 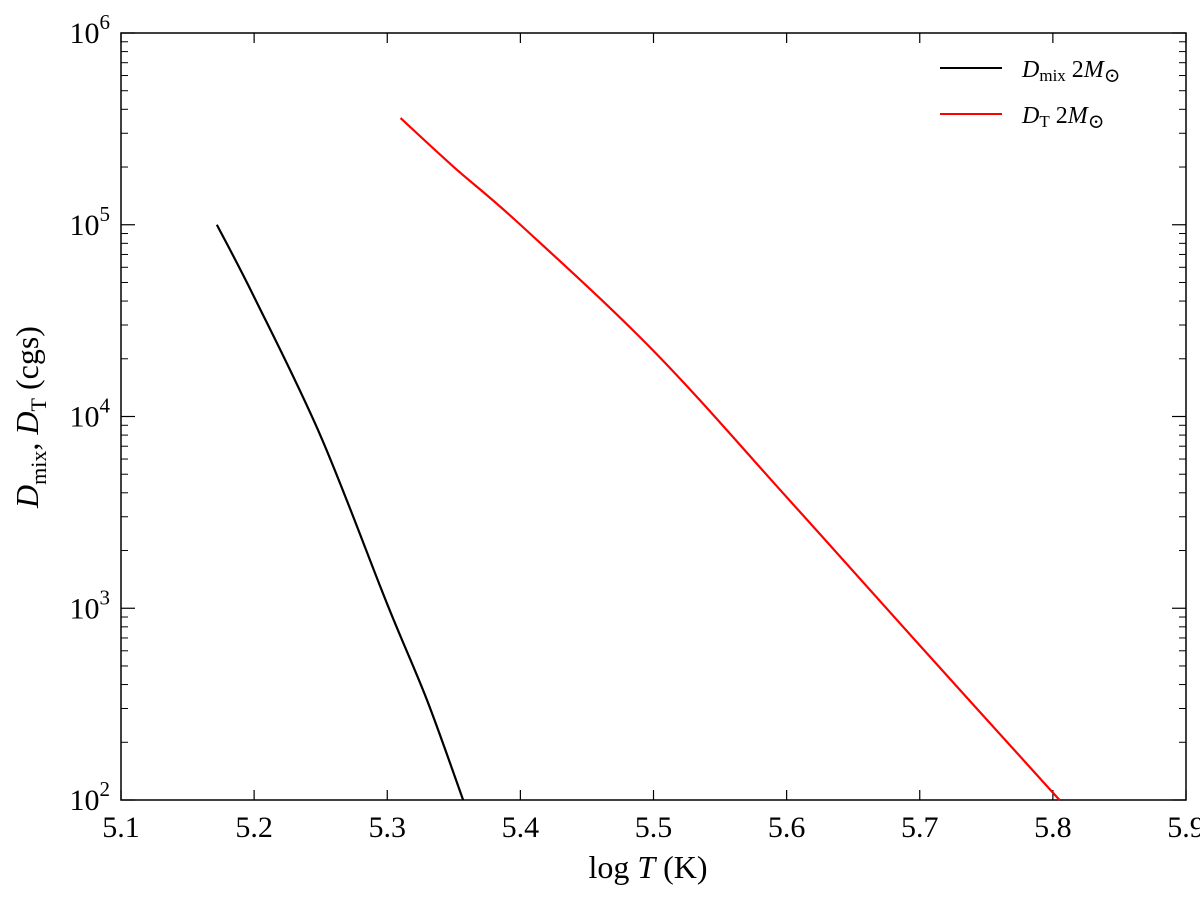 I want to click on x-tick-label: 5.2, so click(x=254, y=827).